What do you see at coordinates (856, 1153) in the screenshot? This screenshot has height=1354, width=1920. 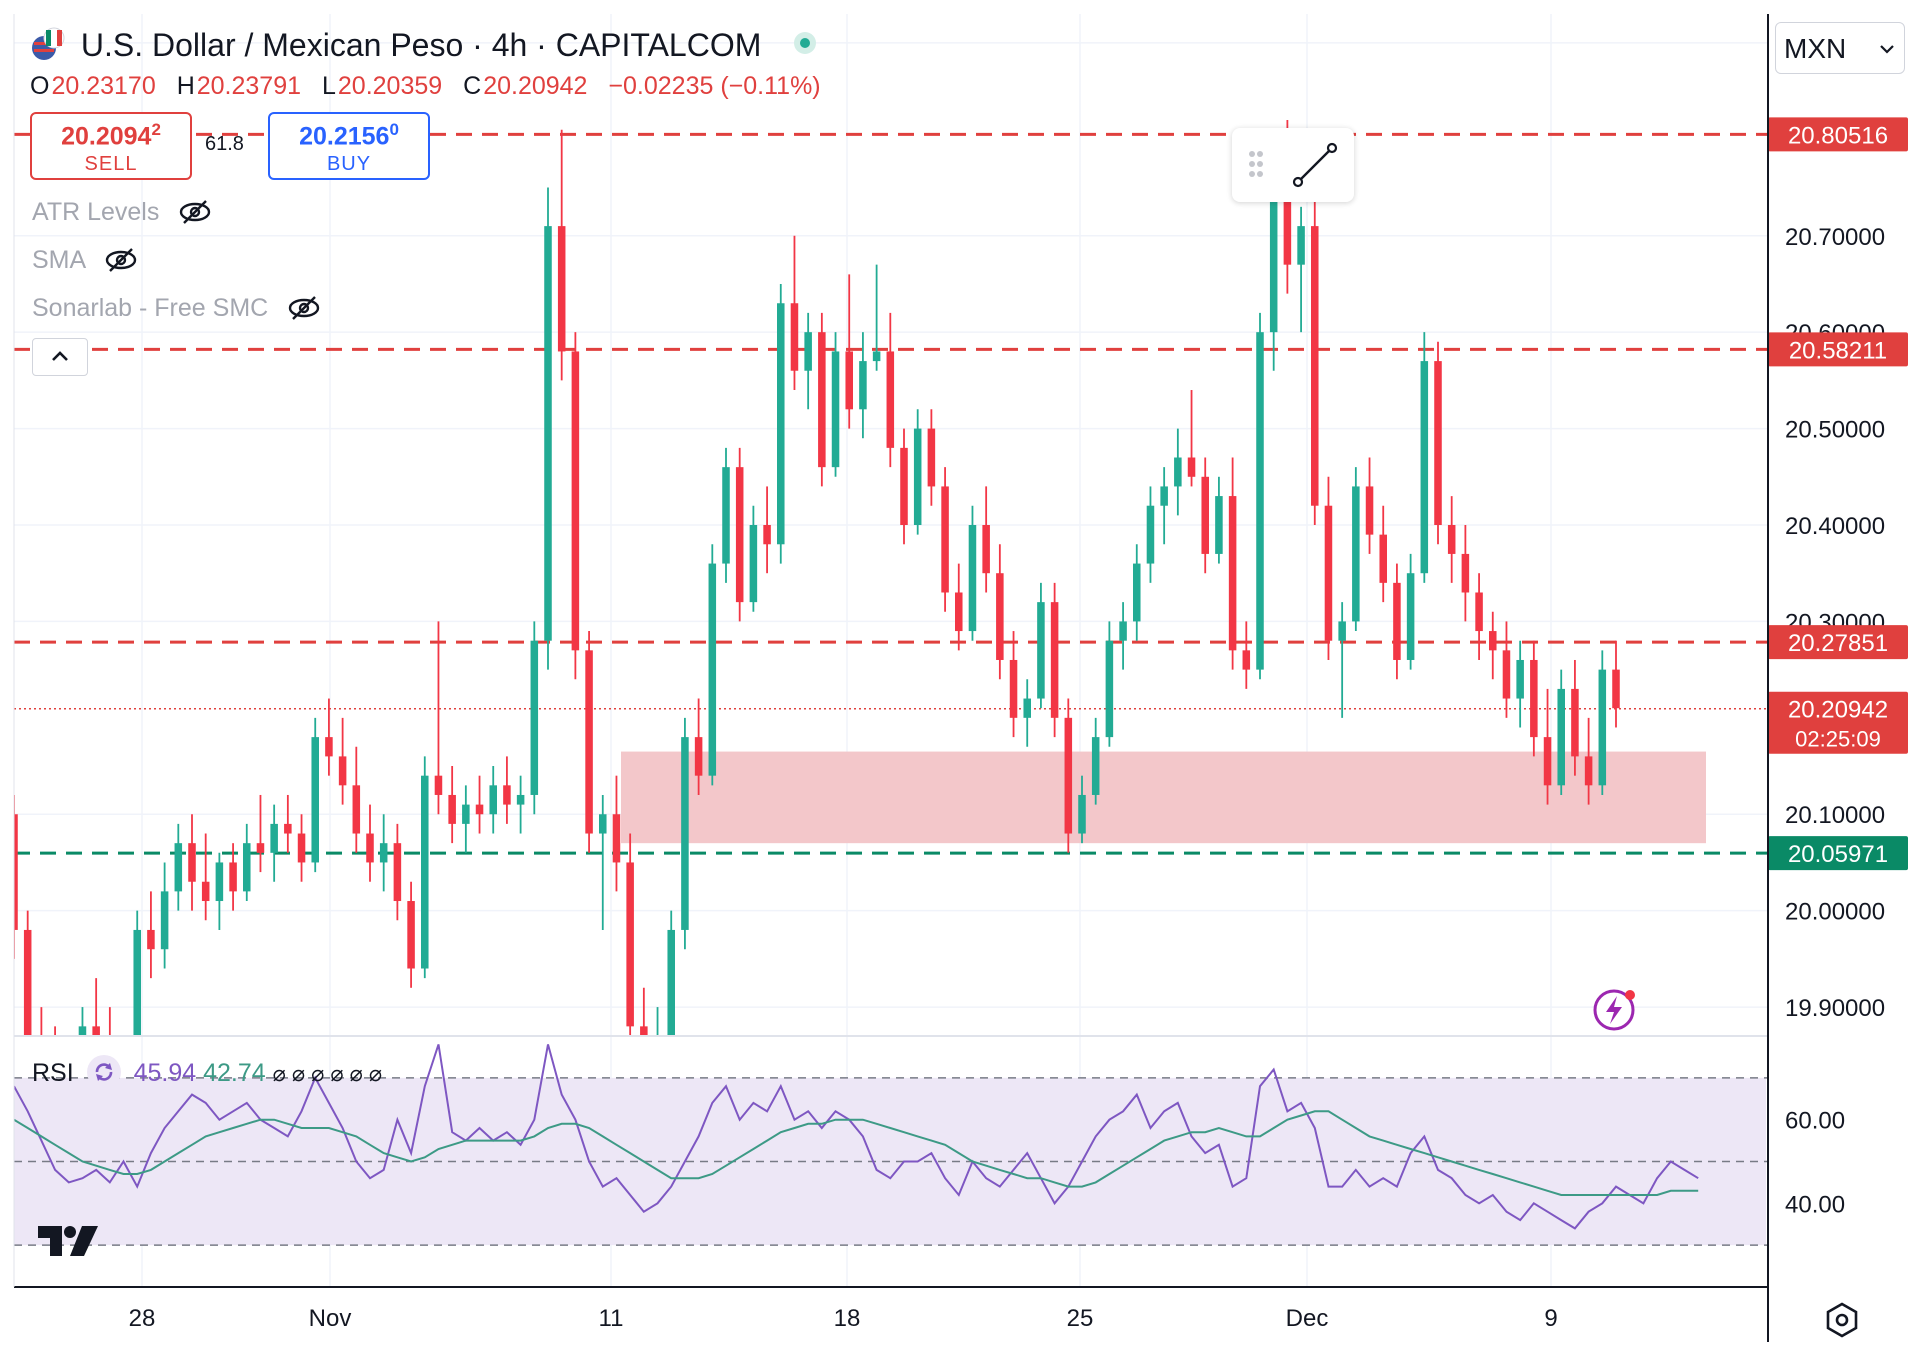 I see `rsi-ma-line` at bounding box center [856, 1153].